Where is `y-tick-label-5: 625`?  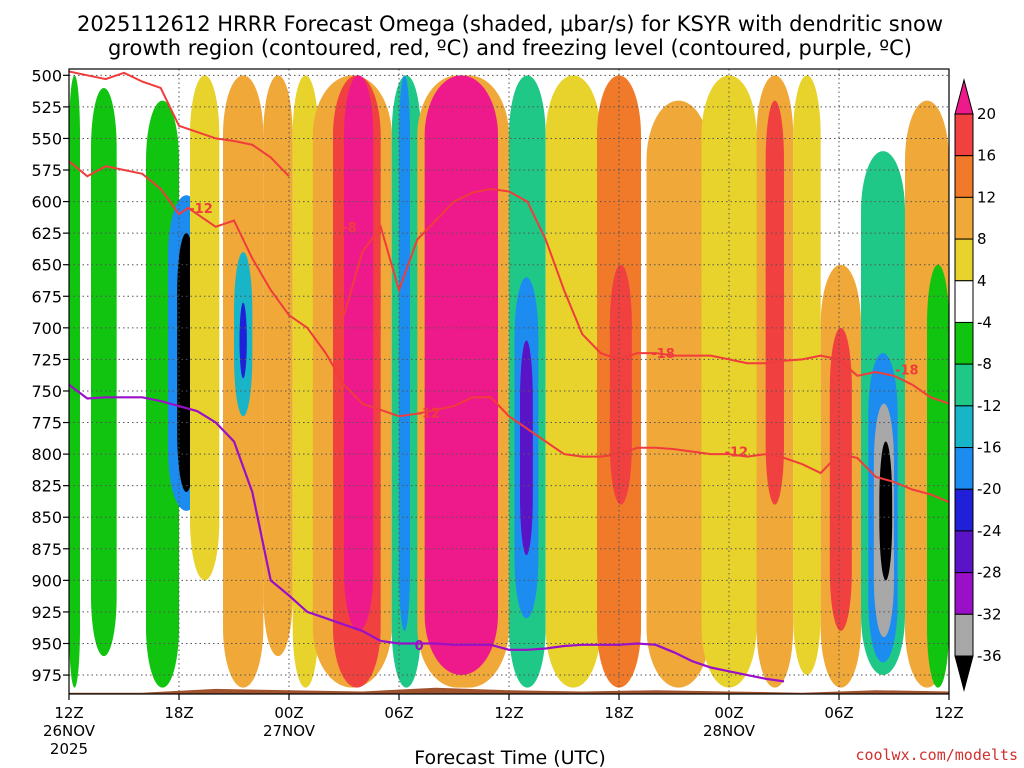 y-tick-label-5: 625 is located at coordinates (46, 233).